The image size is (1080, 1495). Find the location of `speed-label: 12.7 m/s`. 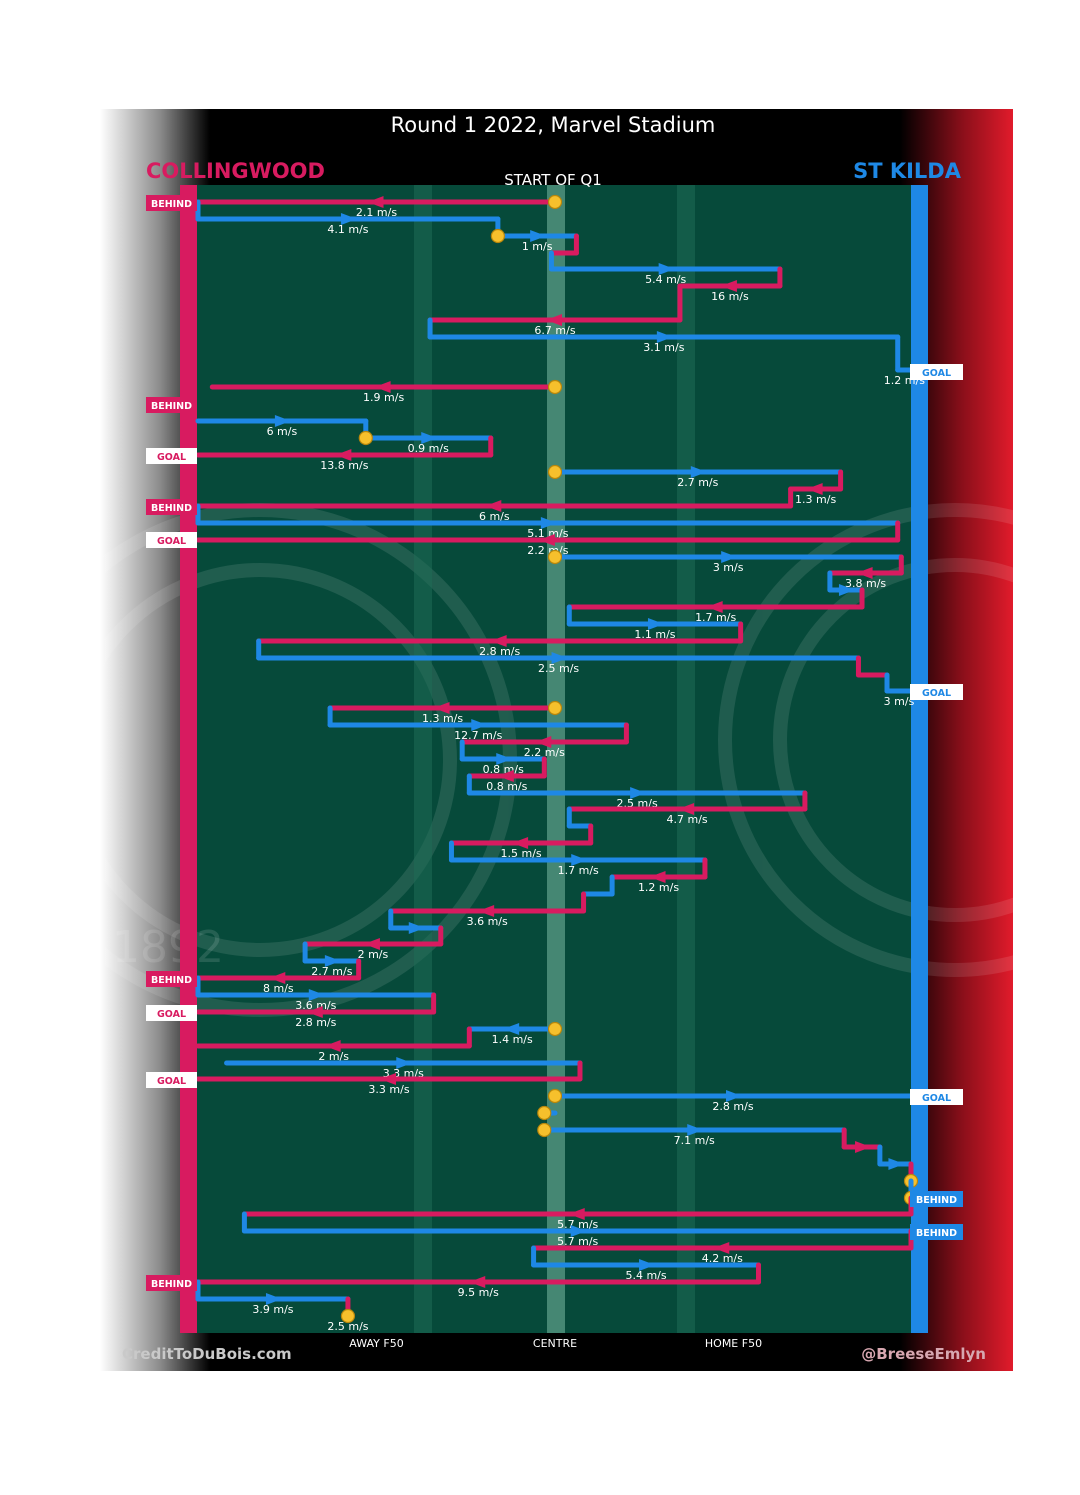

speed-label: 12.7 m/s is located at coordinates (478, 735).